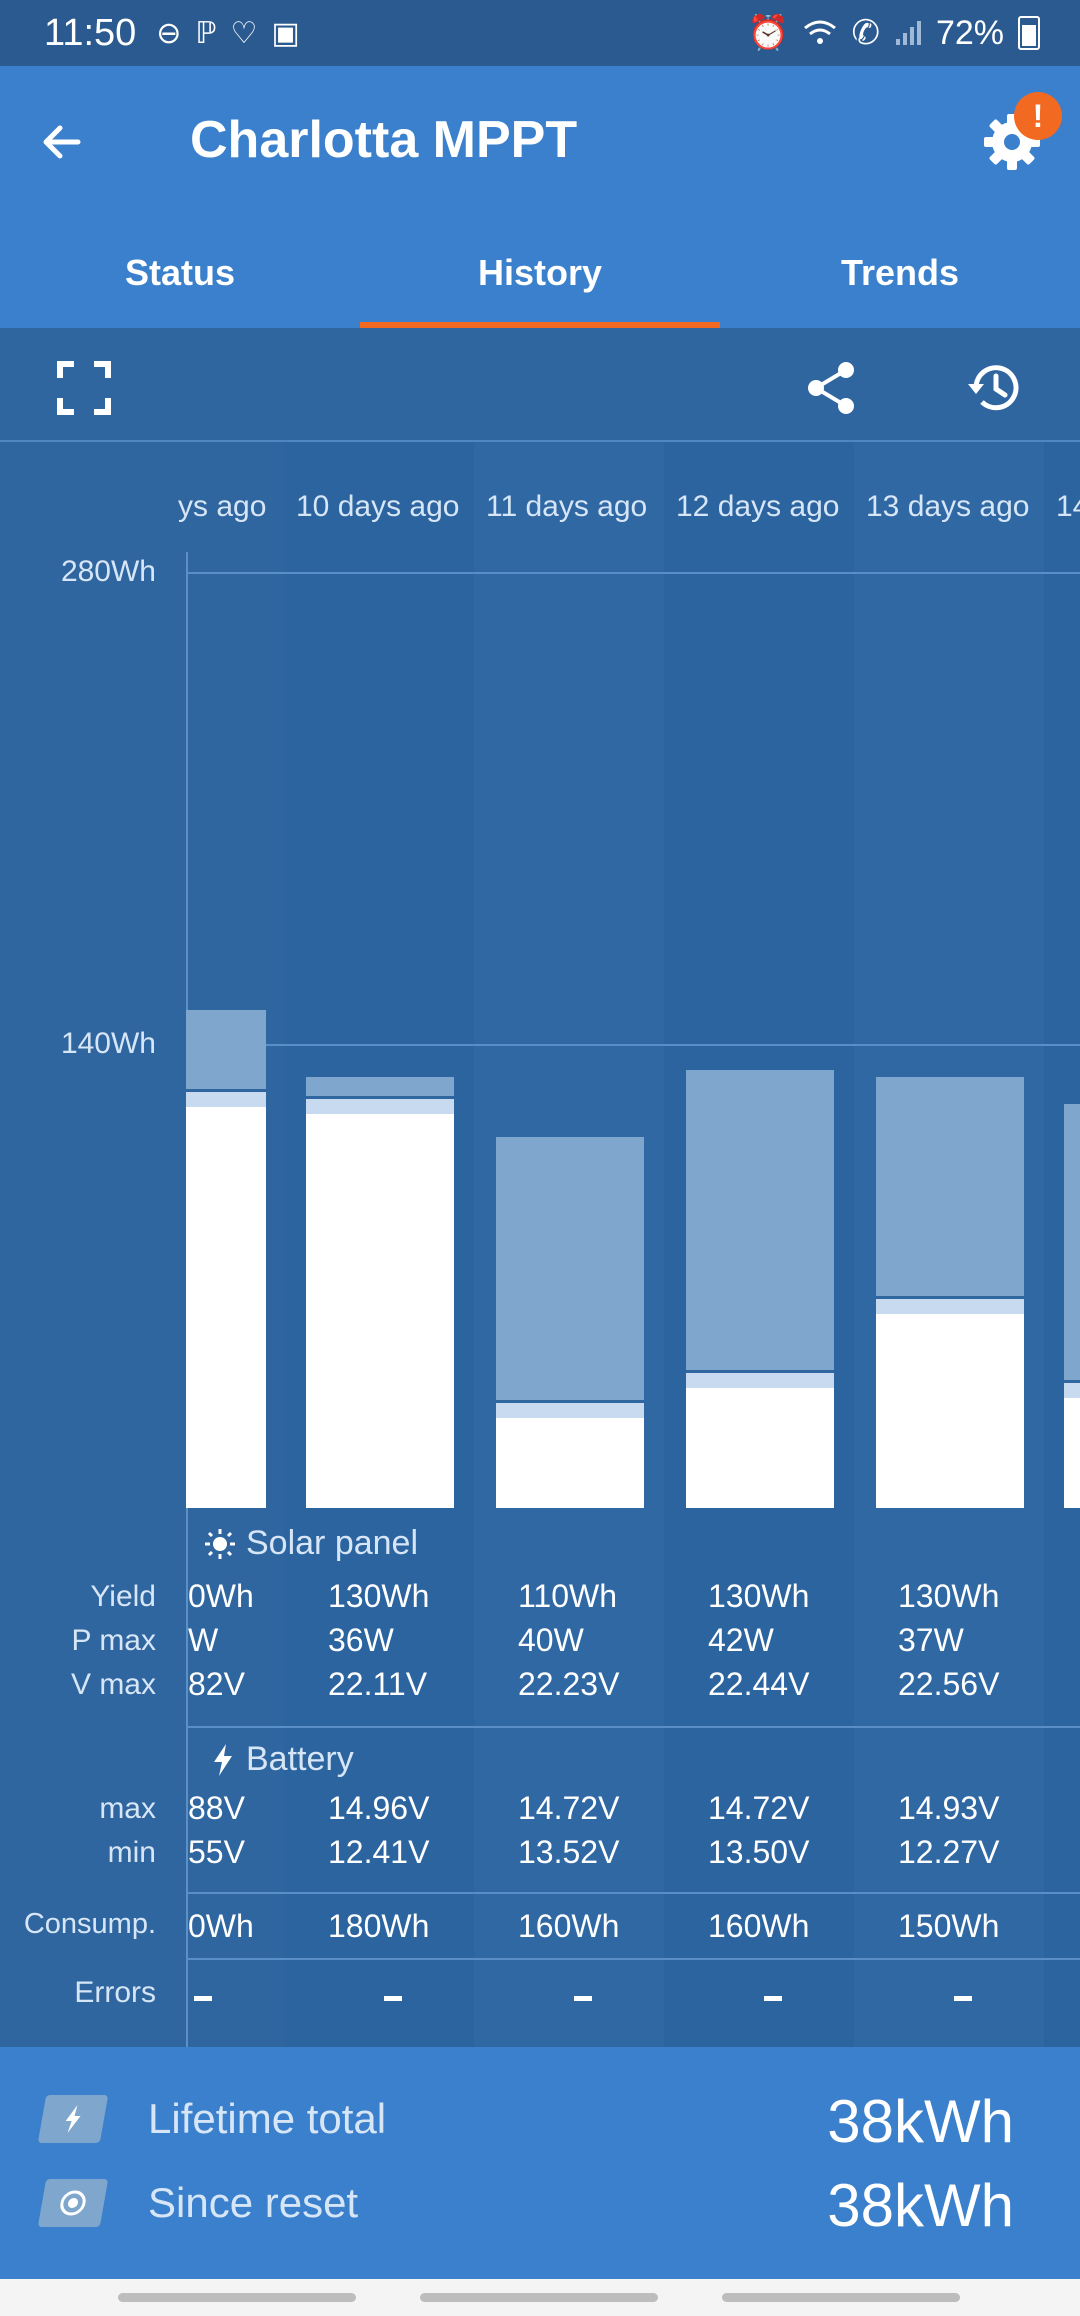  What do you see at coordinates (131, 1852) in the screenshot?
I see `row-label-battery-min: min` at bounding box center [131, 1852].